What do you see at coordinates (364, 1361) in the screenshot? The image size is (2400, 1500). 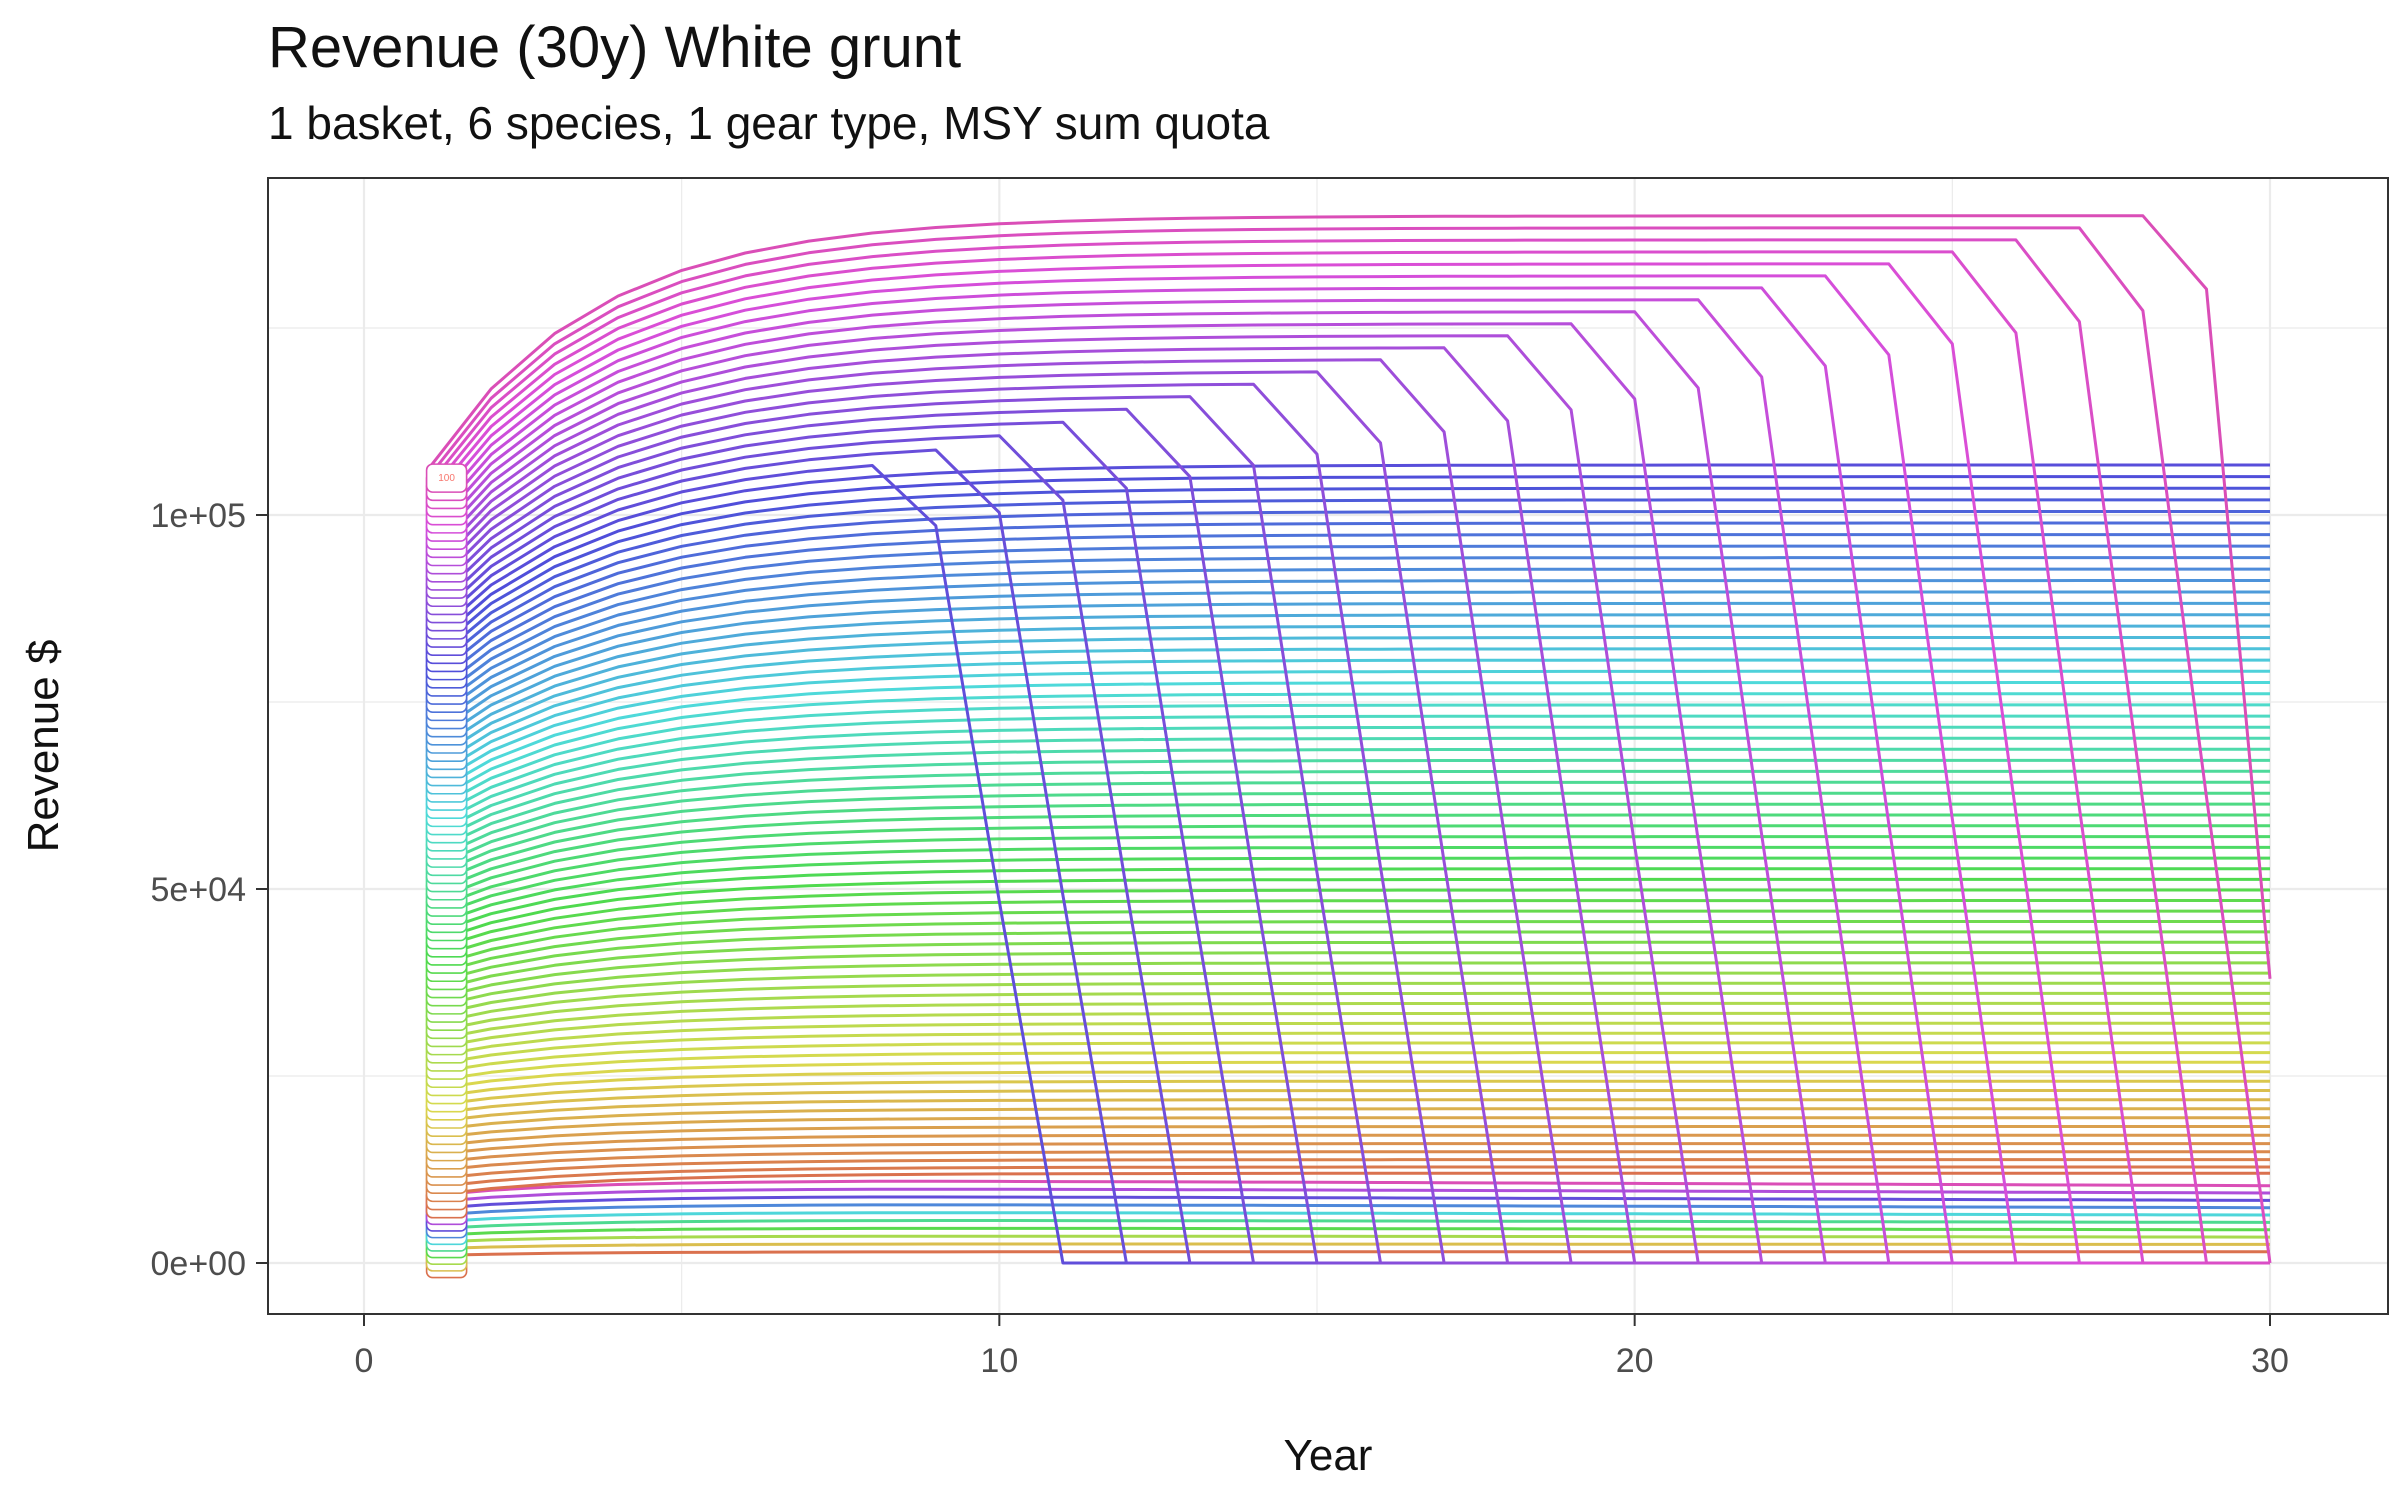 I see `x-tick-label: 0` at bounding box center [364, 1361].